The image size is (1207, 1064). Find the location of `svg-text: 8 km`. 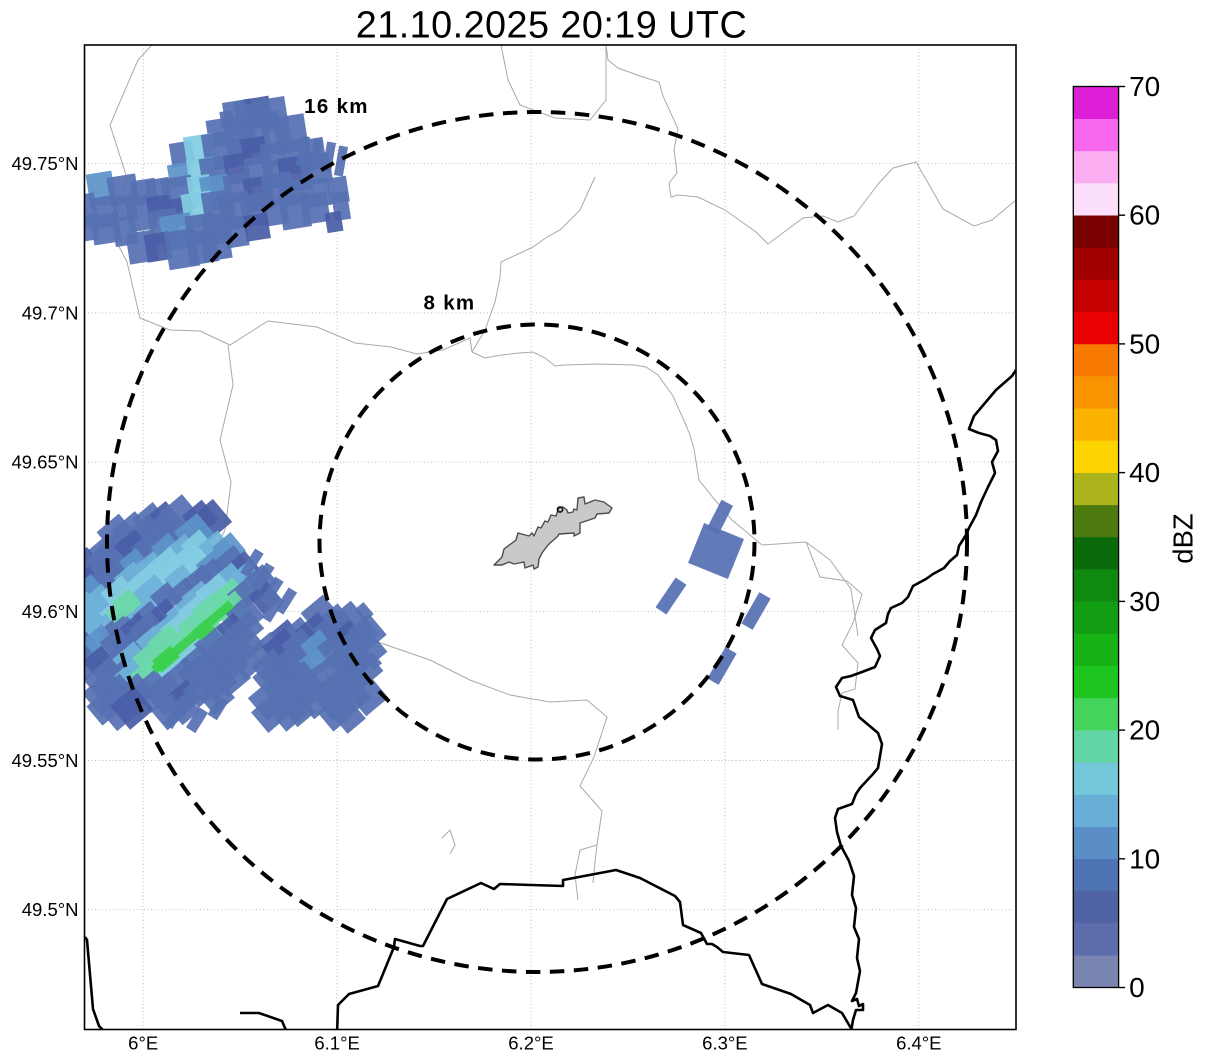

svg-text: 8 km is located at coordinates (450, 303).